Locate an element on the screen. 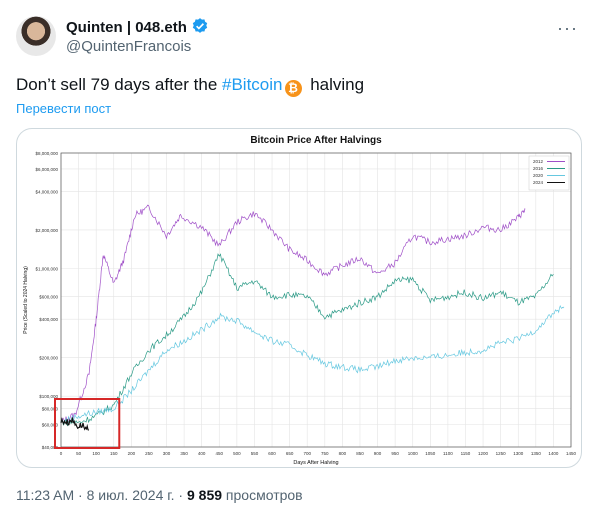 Image resolution: width=598 pixels, height=524 pixels. x-tick-label: 250 is located at coordinates (149, 453).